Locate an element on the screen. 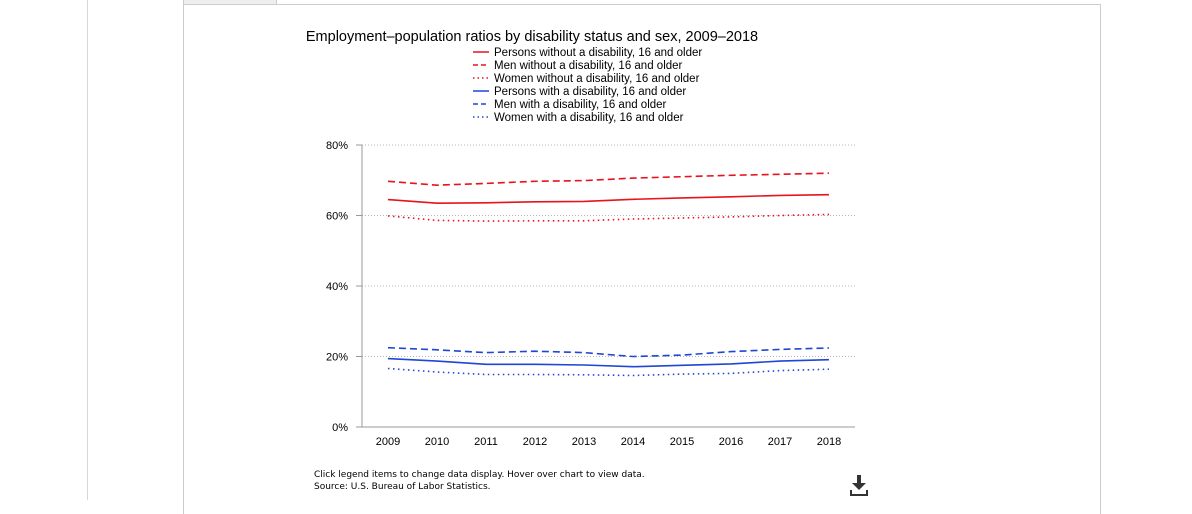 This screenshot has height=514, width=1192. legend-item: Women without a disability, 16 and older is located at coordinates (586, 79).